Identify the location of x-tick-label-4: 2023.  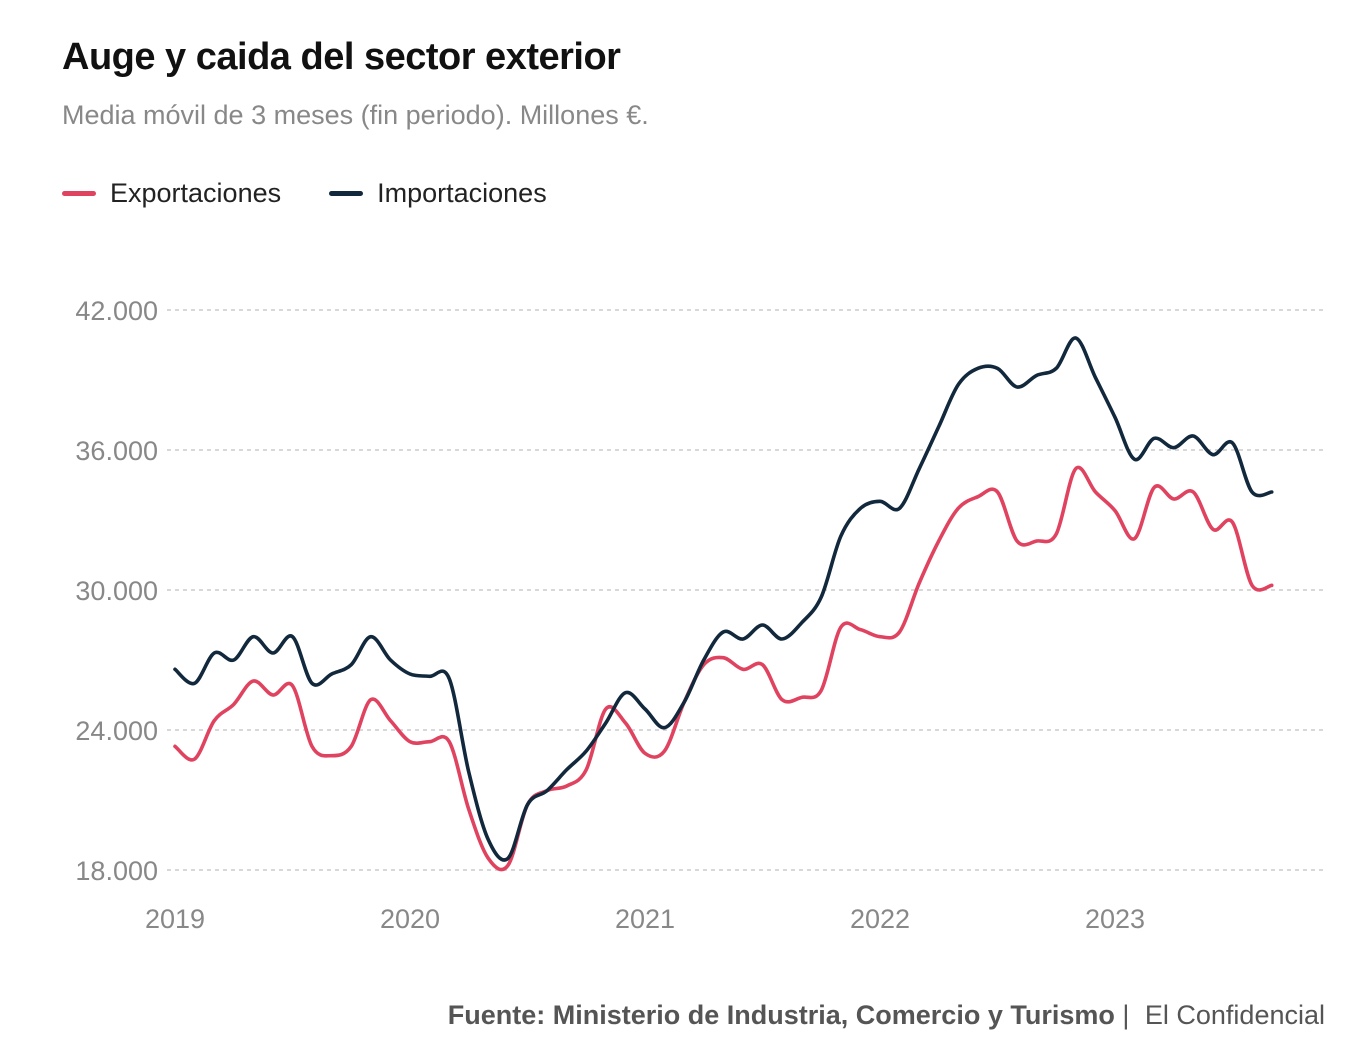
(1115, 919).